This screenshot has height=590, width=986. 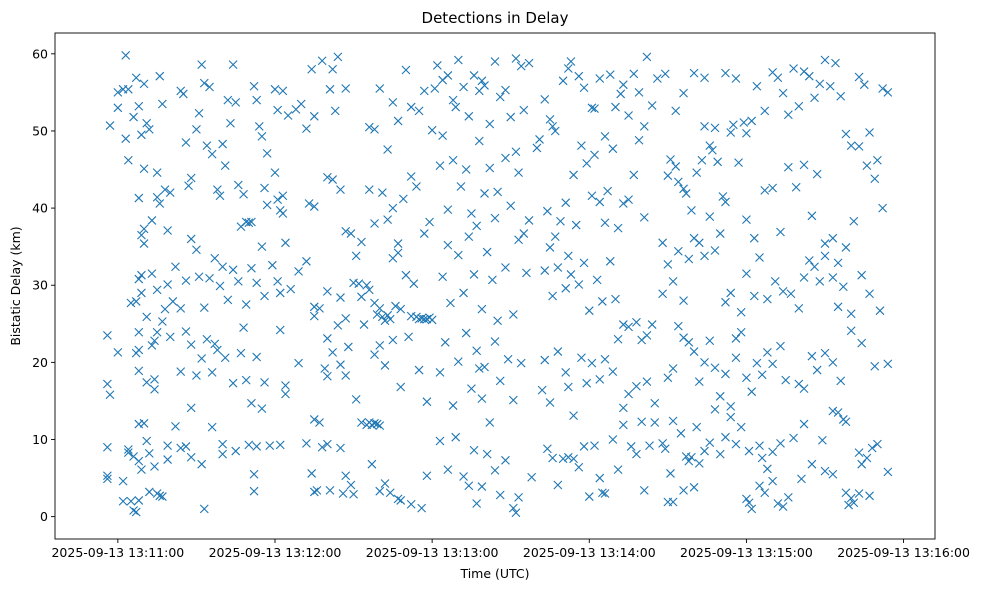 What do you see at coordinates (43, 285) in the screenshot?
I see `y-axis: 0 10 20 30 40 50 60` at bounding box center [43, 285].